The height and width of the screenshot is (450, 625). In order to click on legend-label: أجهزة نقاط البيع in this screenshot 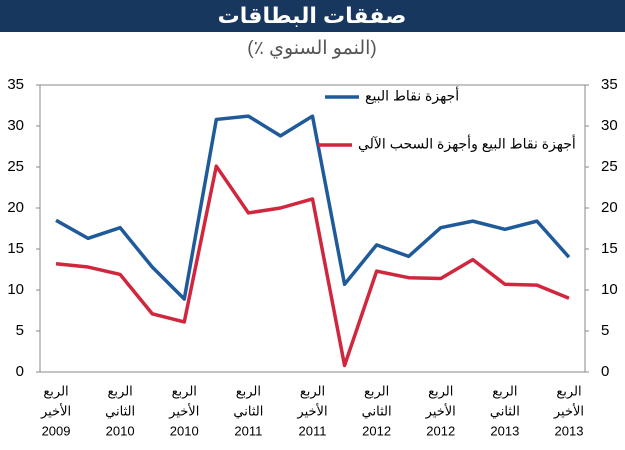, I will do `click(412, 96)`.